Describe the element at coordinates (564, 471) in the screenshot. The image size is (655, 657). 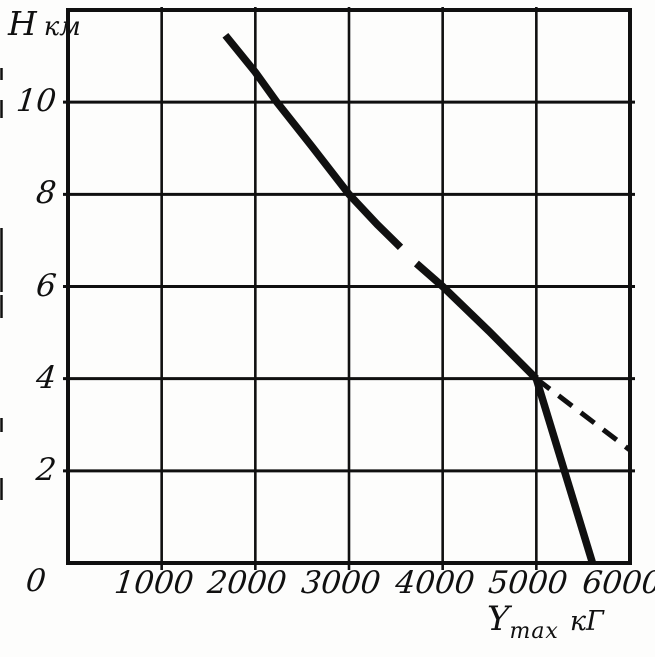
I see `steep-descent-branch-line` at that location.